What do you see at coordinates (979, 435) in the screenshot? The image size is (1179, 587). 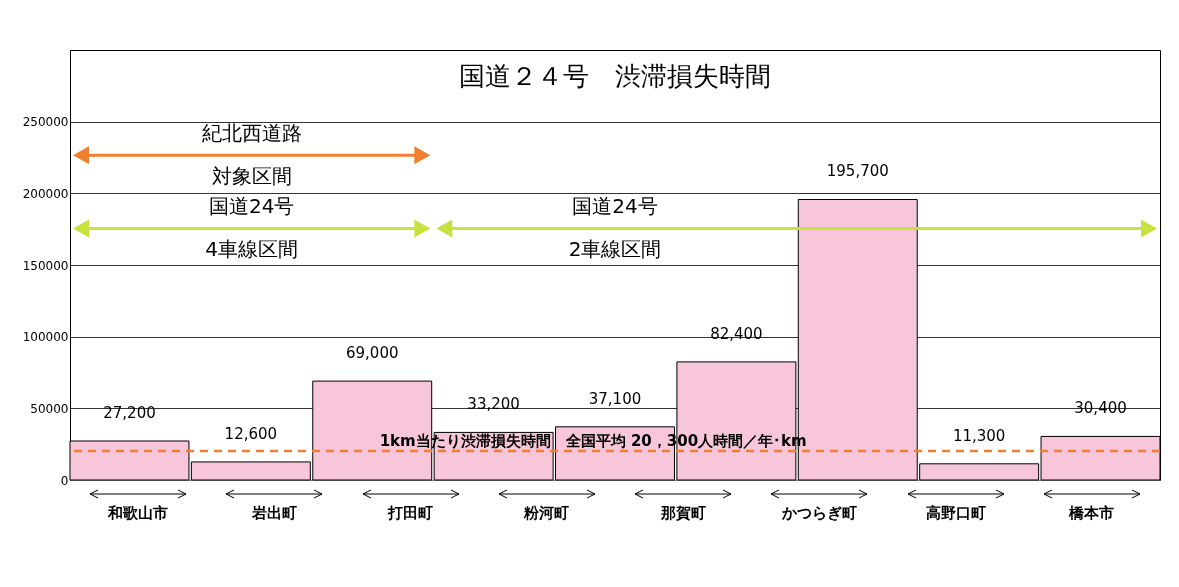 I see `data-label: 11,300` at bounding box center [979, 435].